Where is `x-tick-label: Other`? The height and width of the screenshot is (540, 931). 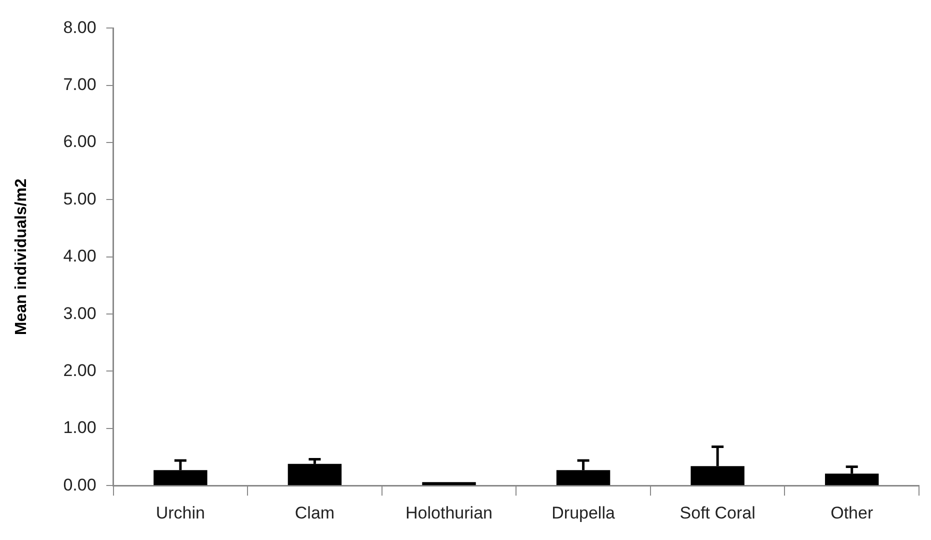
x-tick-label: Other is located at coordinates (852, 512).